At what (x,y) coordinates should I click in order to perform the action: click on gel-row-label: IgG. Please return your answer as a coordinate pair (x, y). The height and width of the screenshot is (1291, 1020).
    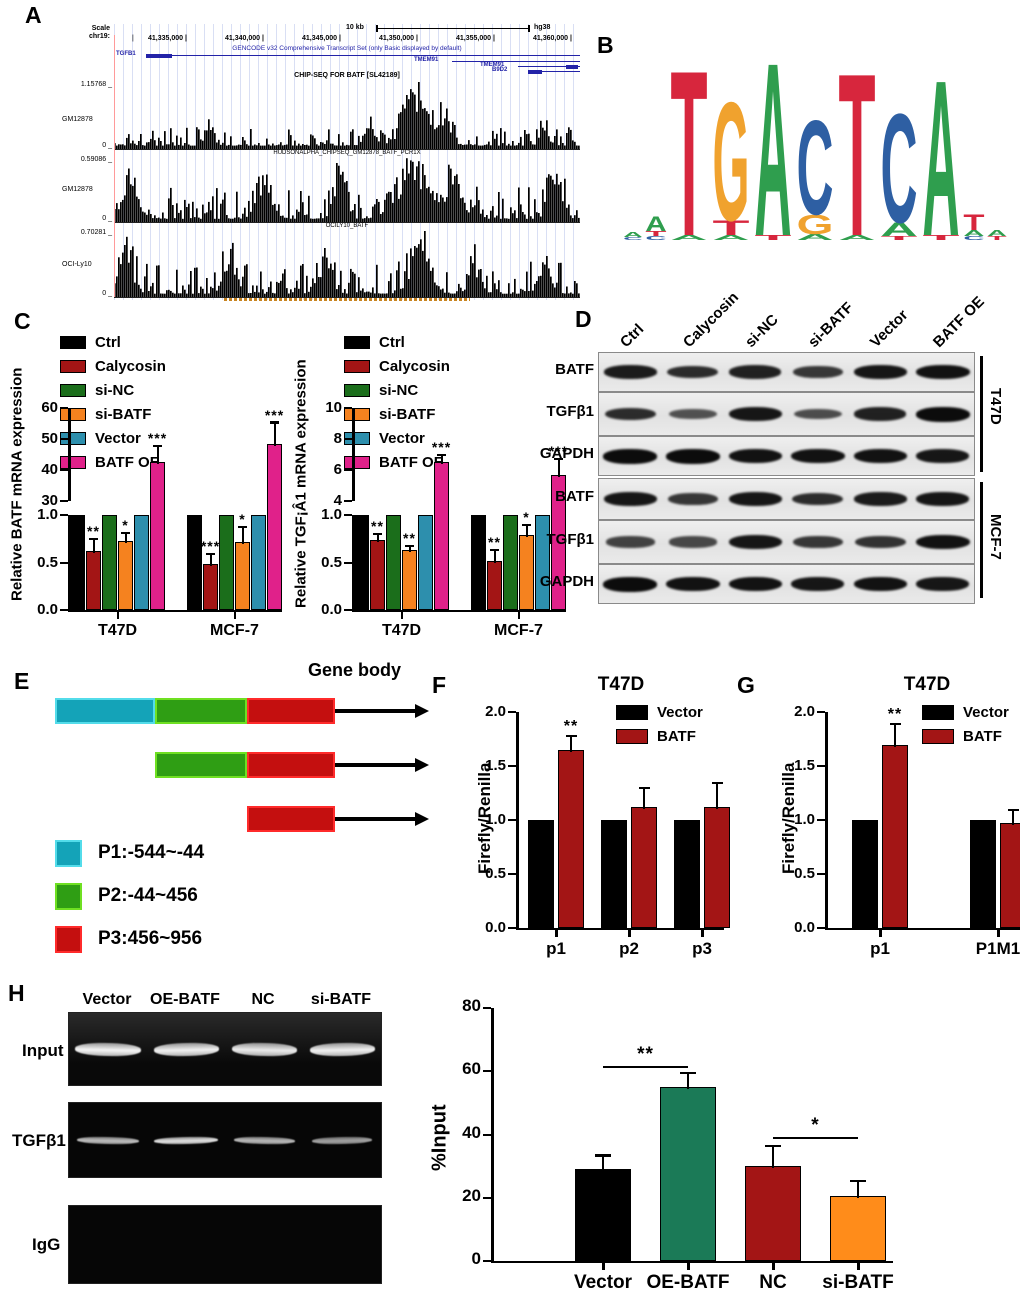
    Looking at the image, I should click on (46, 1244).